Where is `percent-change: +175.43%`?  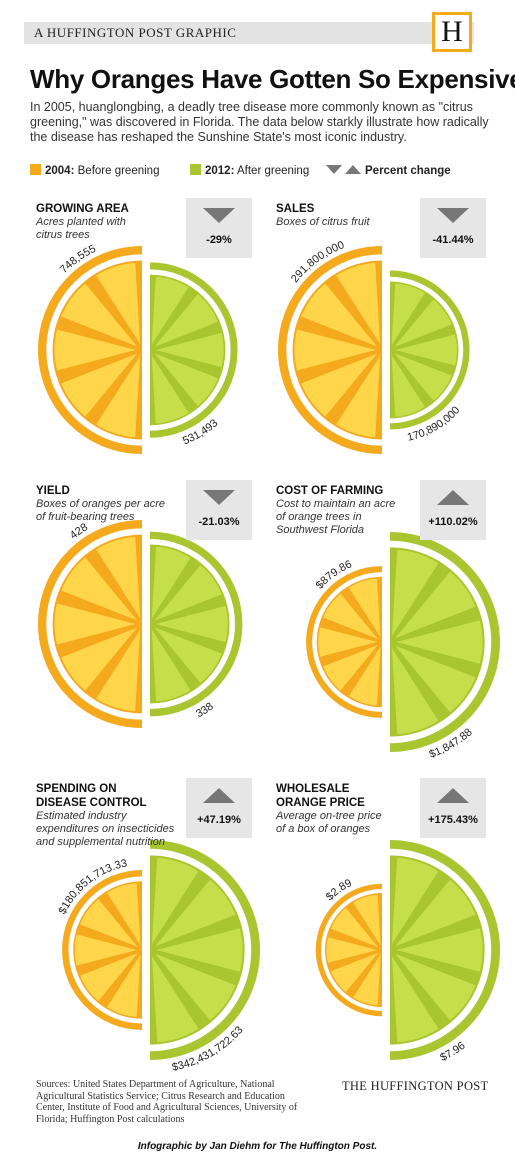
percent-change: +175.43% is located at coordinates (453, 820).